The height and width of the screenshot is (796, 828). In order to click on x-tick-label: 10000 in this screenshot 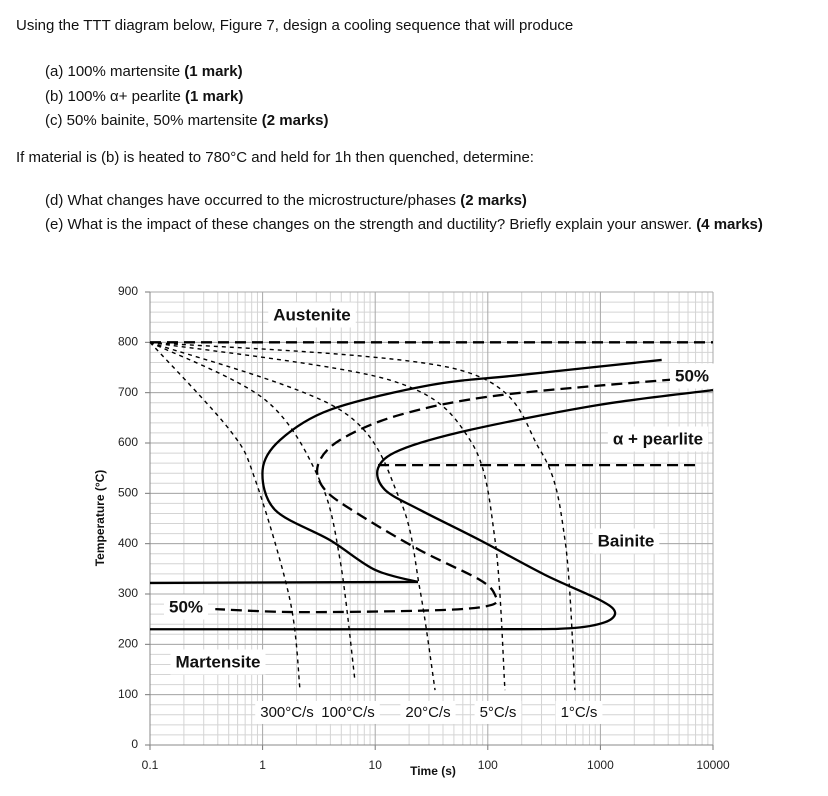, I will do `click(713, 765)`.